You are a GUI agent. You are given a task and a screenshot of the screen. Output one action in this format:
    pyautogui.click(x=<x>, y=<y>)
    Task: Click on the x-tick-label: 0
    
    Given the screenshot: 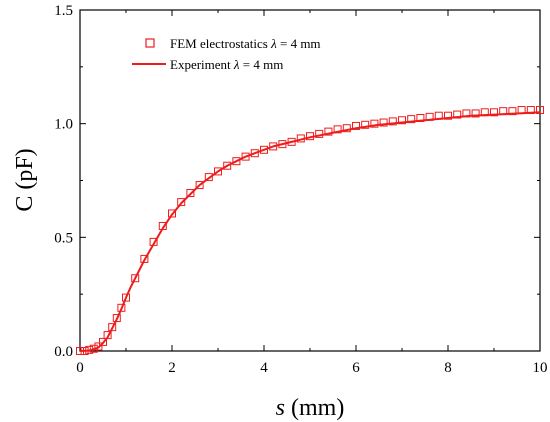 What is the action you would take?
    pyautogui.click(x=80, y=368)
    